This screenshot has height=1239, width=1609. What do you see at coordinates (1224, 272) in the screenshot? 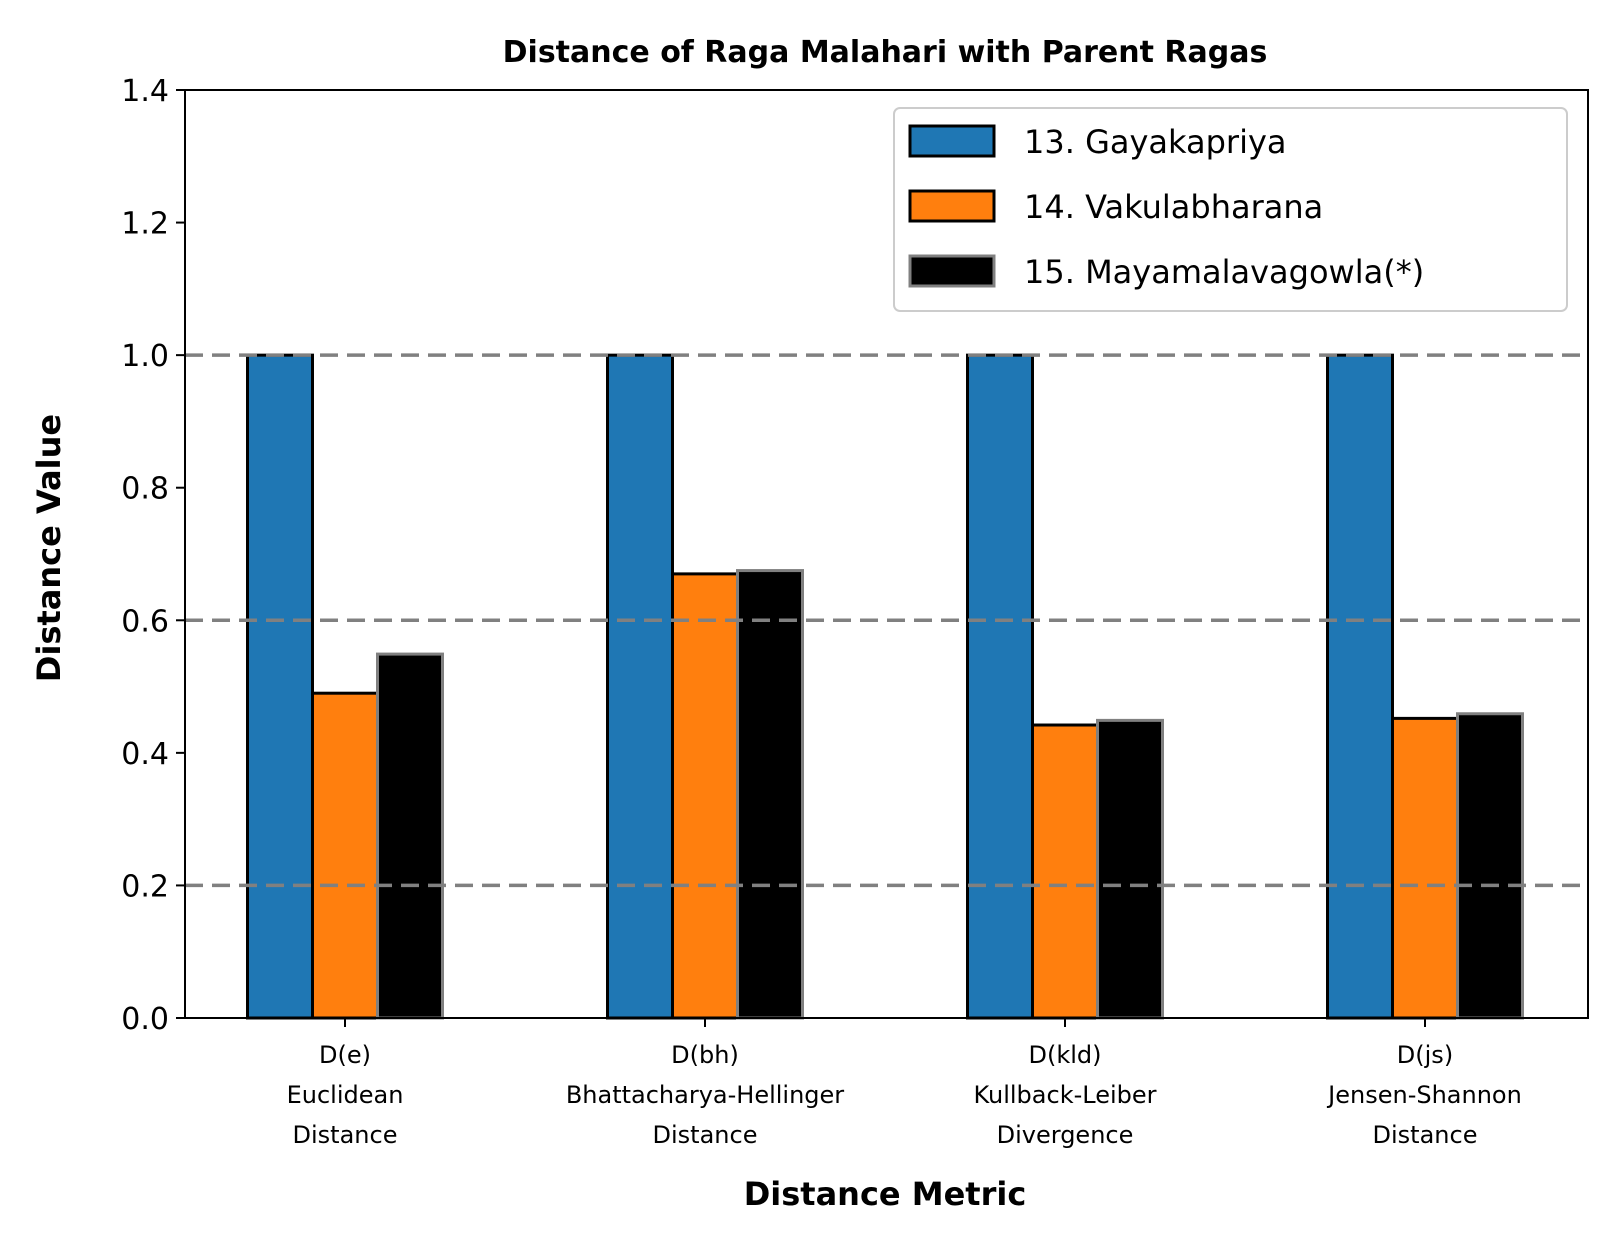
I see `legend-label-3: 15. Mayamalavagowla(*)` at bounding box center [1224, 272].